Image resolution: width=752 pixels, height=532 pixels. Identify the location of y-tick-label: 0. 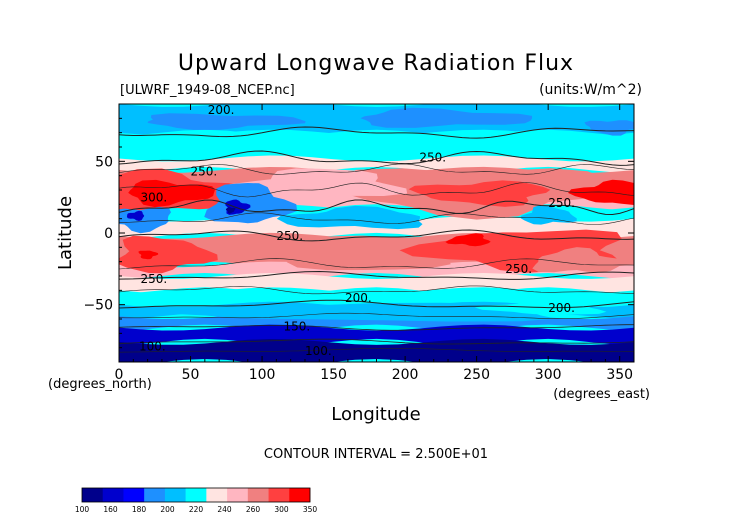
(108, 234).